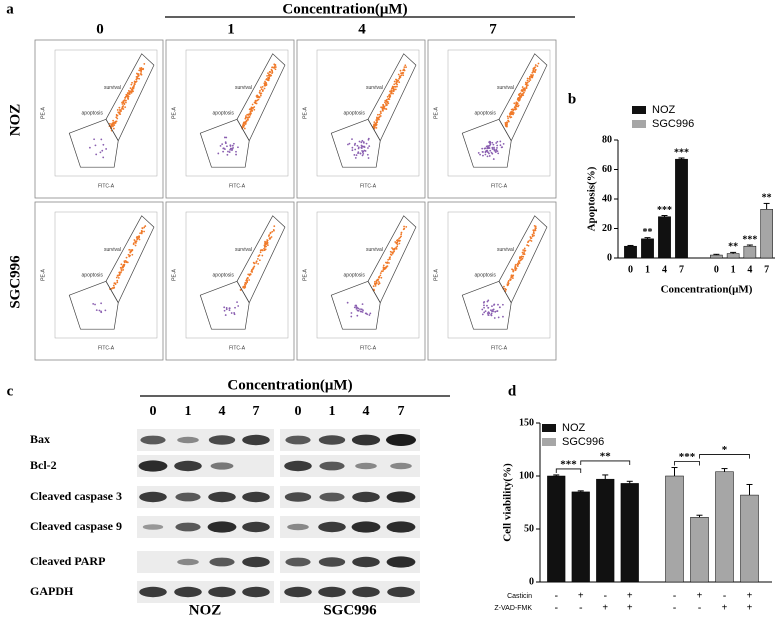 This screenshot has height=625, width=784. I want to click on axis-label: FITC-A, so click(237, 186).